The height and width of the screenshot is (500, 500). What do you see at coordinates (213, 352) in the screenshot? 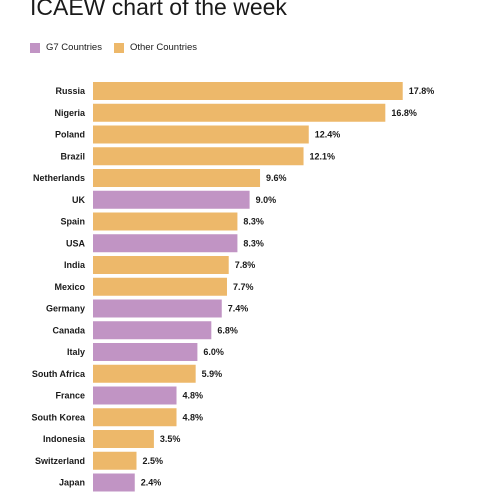
I see `value-label: 6.0%` at bounding box center [213, 352].